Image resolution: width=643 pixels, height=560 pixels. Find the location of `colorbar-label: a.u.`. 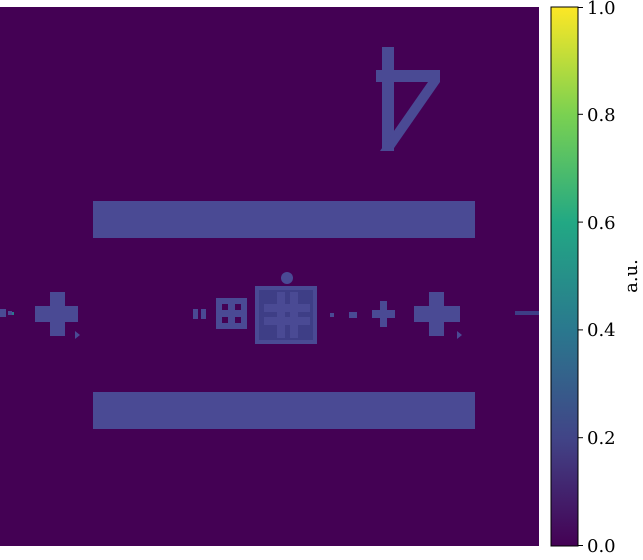

colorbar-label: a.u. is located at coordinates (631, 276).